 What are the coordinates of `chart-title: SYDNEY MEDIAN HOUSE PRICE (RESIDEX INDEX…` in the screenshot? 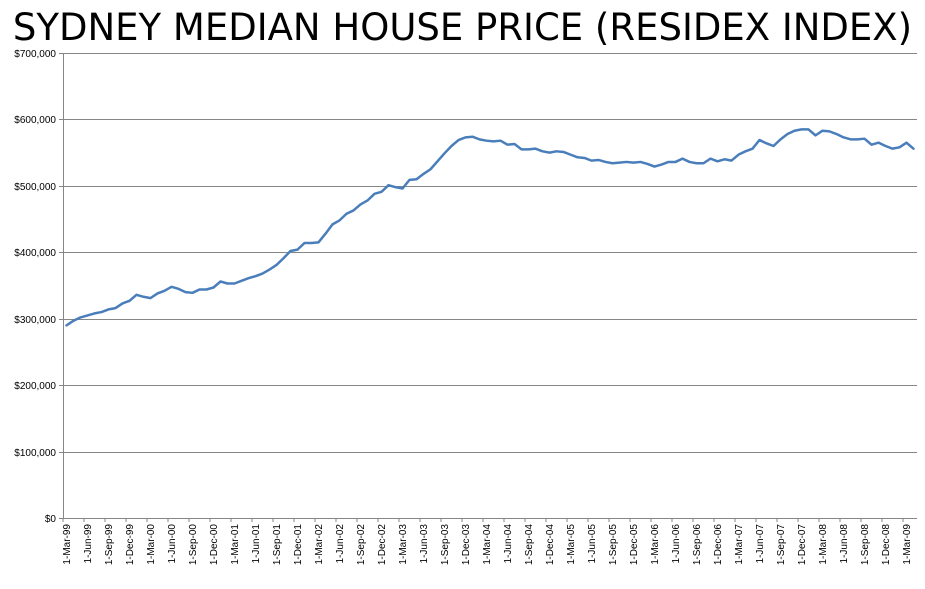 It's located at (462, 27).